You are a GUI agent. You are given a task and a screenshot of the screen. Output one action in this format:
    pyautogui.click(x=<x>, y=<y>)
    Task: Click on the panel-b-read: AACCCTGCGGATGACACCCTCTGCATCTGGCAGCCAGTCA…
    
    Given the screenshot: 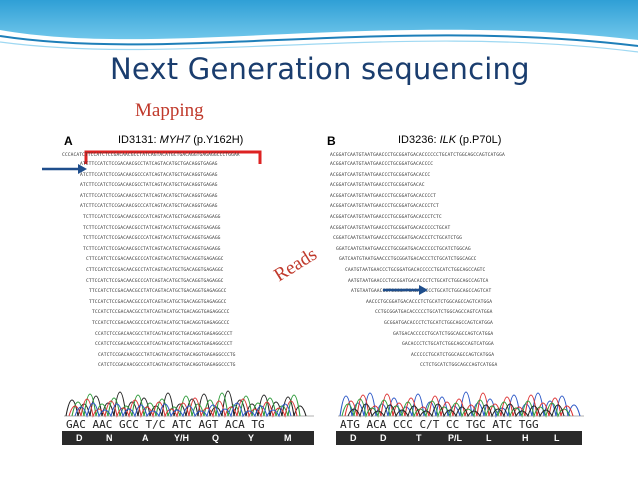 What is the action you would take?
    pyautogui.click(x=429, y=302)
    